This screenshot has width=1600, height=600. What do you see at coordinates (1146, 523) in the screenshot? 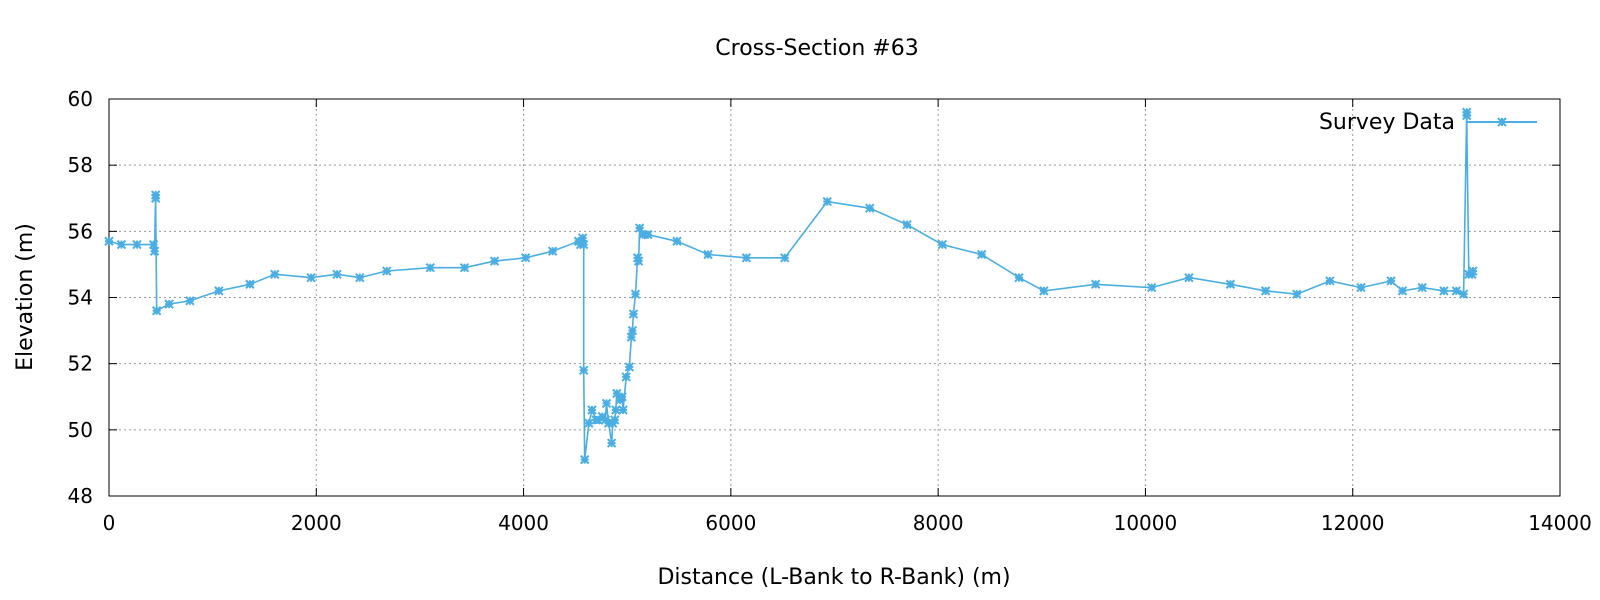
I see `x-tick-label: 10000` at bounding box center [1146, 523].